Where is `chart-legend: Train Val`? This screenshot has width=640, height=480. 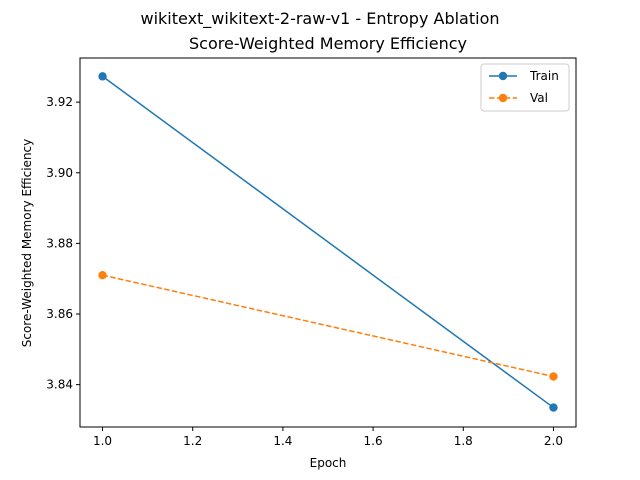
chart-legend: Train Val is located at coordinates (525, 87).